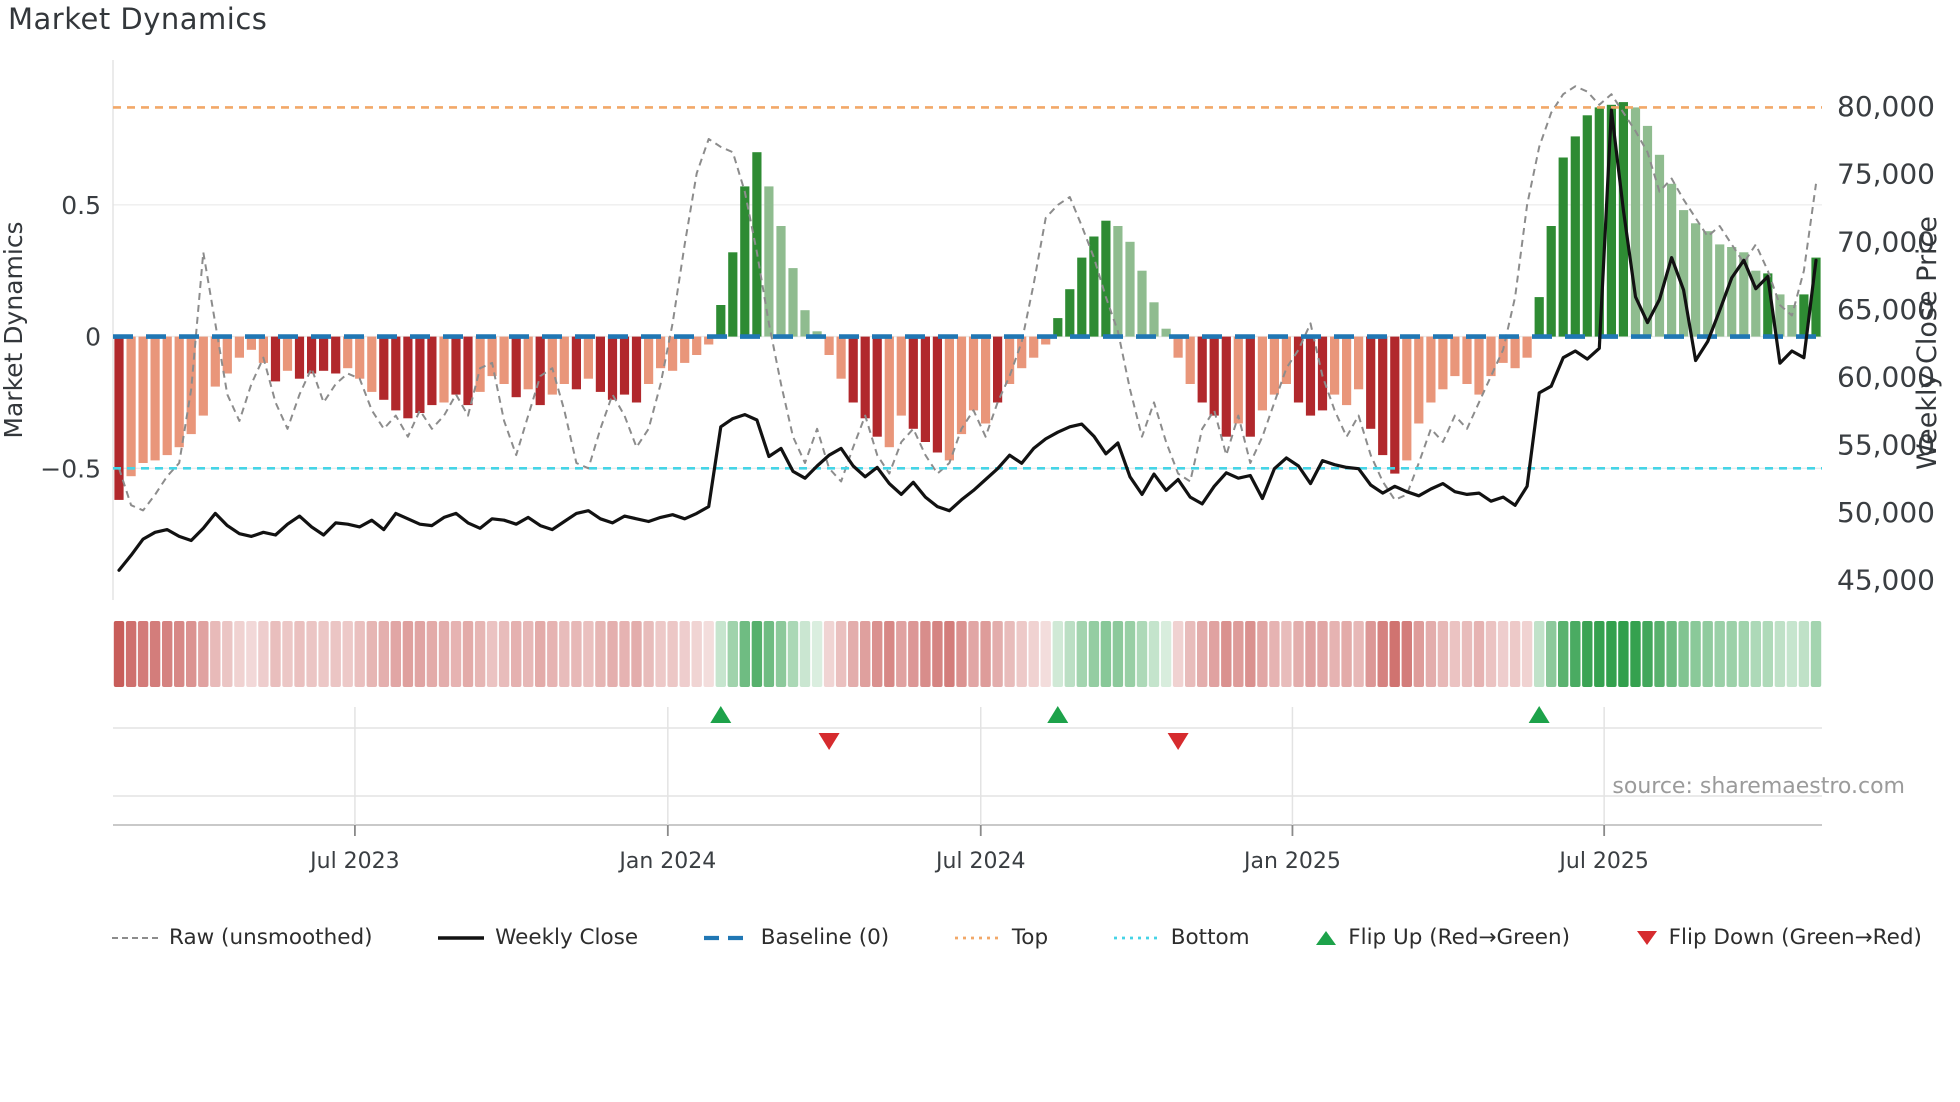  Describe the element at coordinates (461, 938) in the screenshot. I see `weekly-close-line-sample-icon` at that location.